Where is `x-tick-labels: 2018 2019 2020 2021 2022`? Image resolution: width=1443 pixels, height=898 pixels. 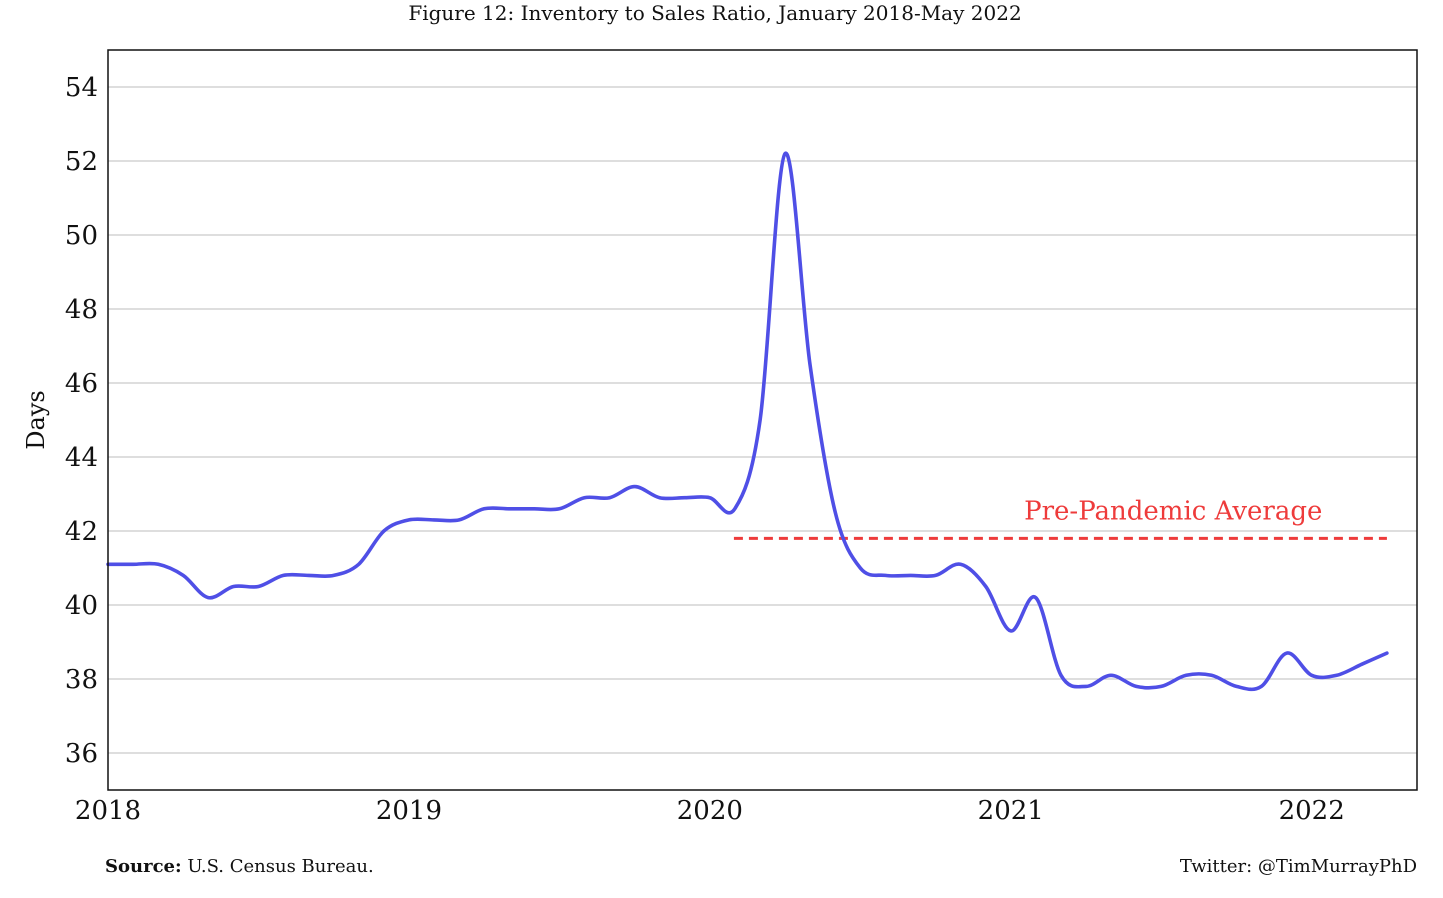
x-tick-labels: 2018 2019 2020 2021 2022 is located at coordinates (710, 811).